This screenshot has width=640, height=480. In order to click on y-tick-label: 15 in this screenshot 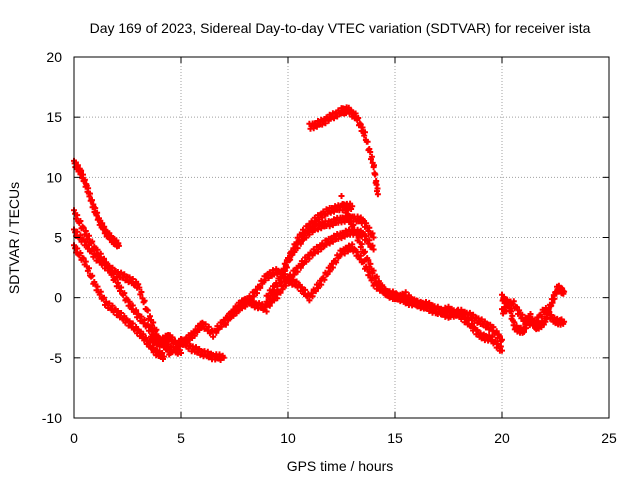, I will do `click(54, 117)`.